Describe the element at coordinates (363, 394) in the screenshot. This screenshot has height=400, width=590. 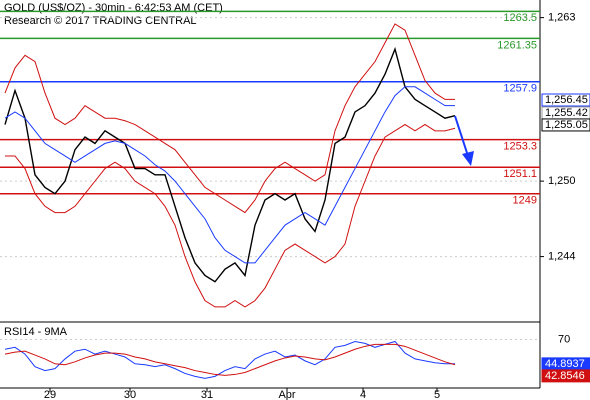
I see `x-tick-label: 4` at that location.